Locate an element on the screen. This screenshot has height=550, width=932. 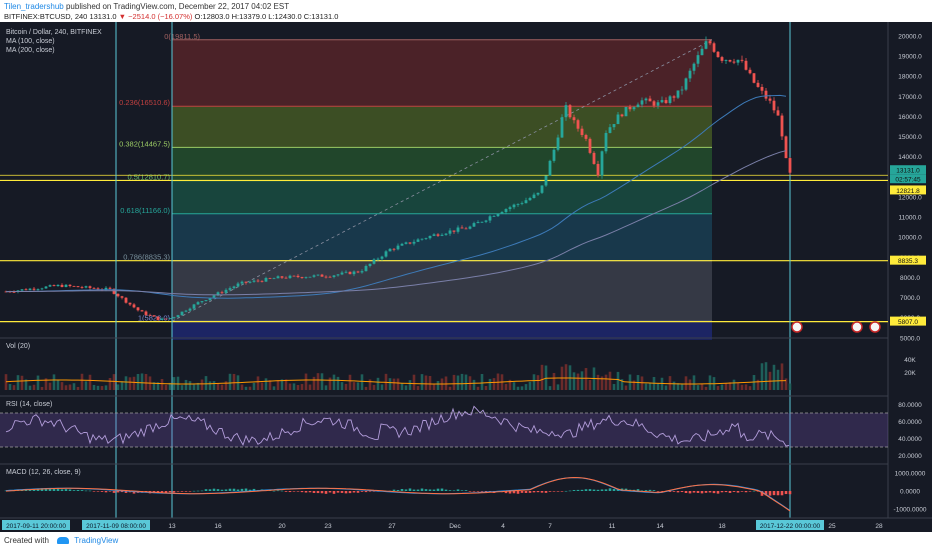
rsi-axis-label: 20.0000 is located at coordinates (910, 456).